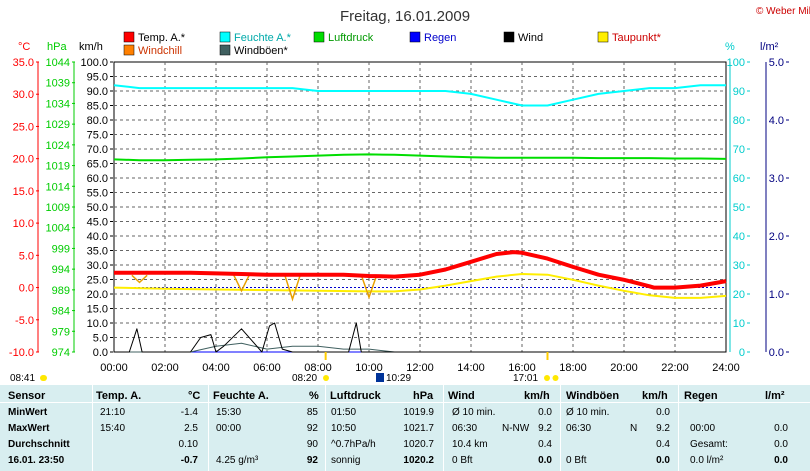  I want to click on wind-value: 0.4, so click(545, 444).